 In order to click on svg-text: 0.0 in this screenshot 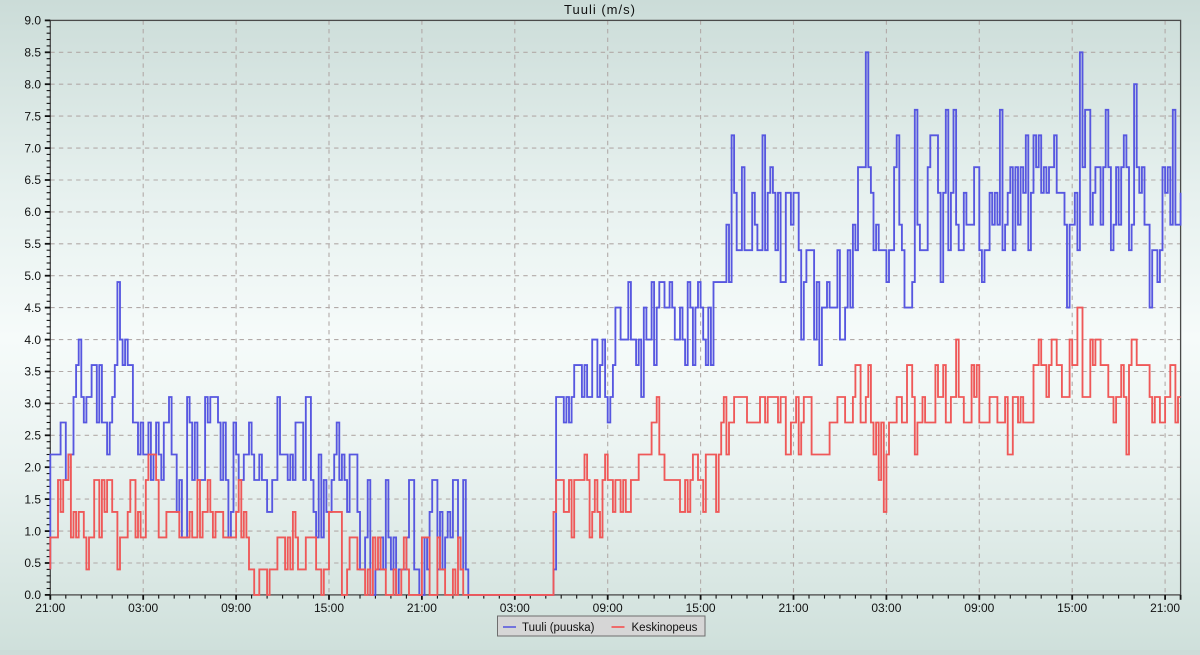, I will do `click(32, 595)`.